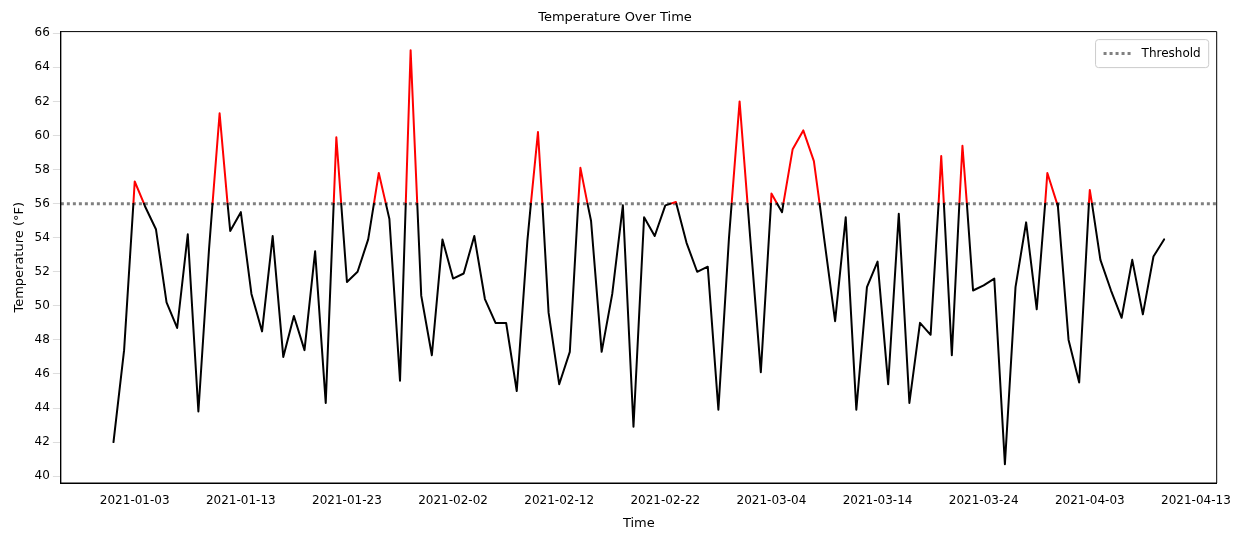 The height and width of the screenshot is (543, 1242). What do you see at coordinates (42, 475) in the screenshot?
I see `y-tick-label: 40` at bounding box center [42, 475].